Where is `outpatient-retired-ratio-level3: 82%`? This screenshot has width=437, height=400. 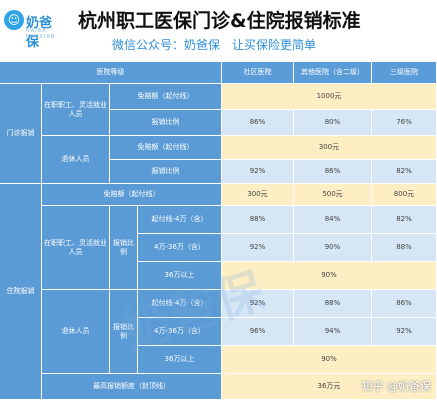
outpatient-retired-ratio-level3: 82% is located at coordinates (404, 172).